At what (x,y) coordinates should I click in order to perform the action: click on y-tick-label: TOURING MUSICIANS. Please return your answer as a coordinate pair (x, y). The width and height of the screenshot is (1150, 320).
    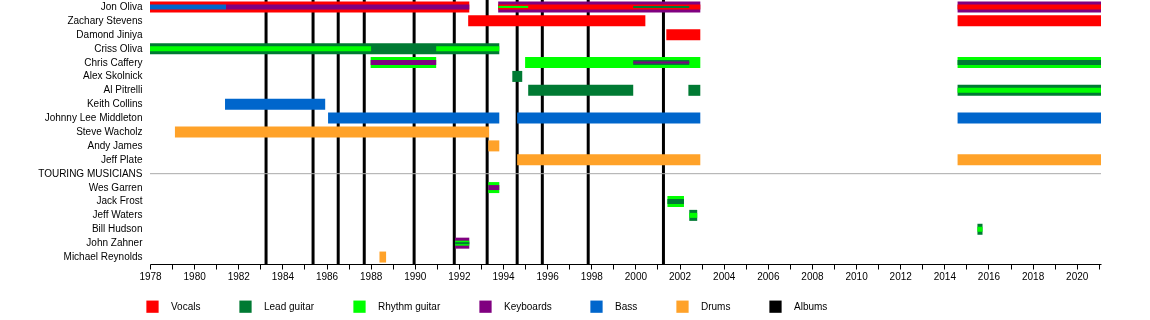
    Looking at the image, I should click on (90, 173).